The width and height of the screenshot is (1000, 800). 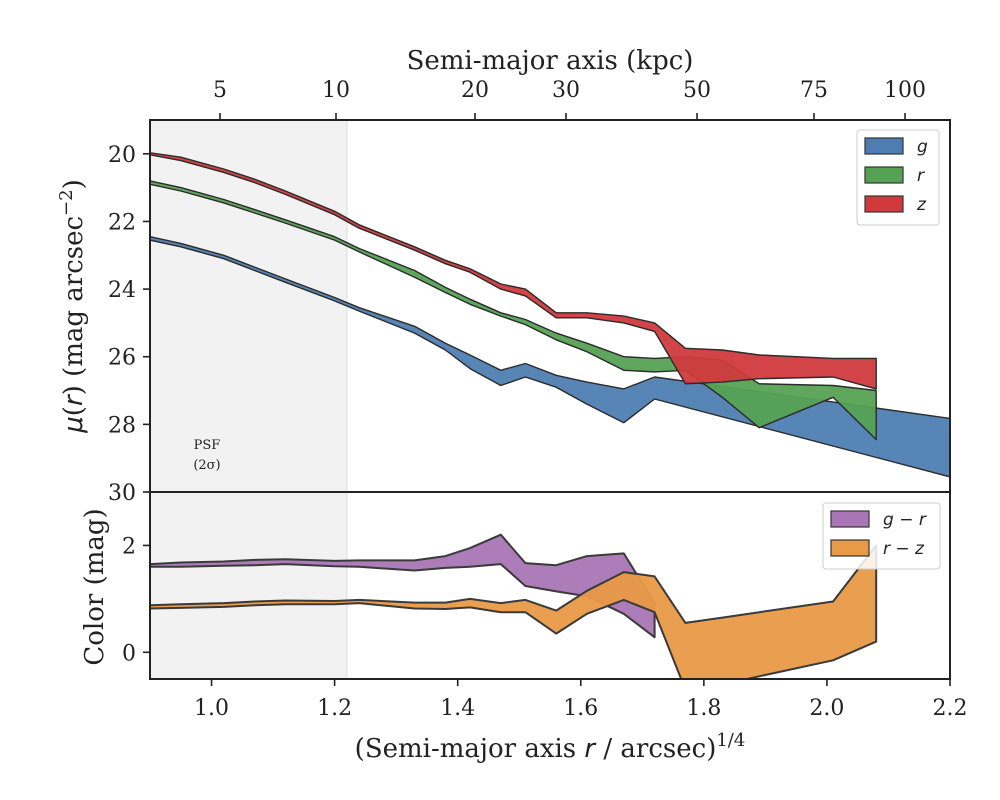 I want to click on top-axis-title: Semi-major axis (kpc), so click(x=550, y=61).